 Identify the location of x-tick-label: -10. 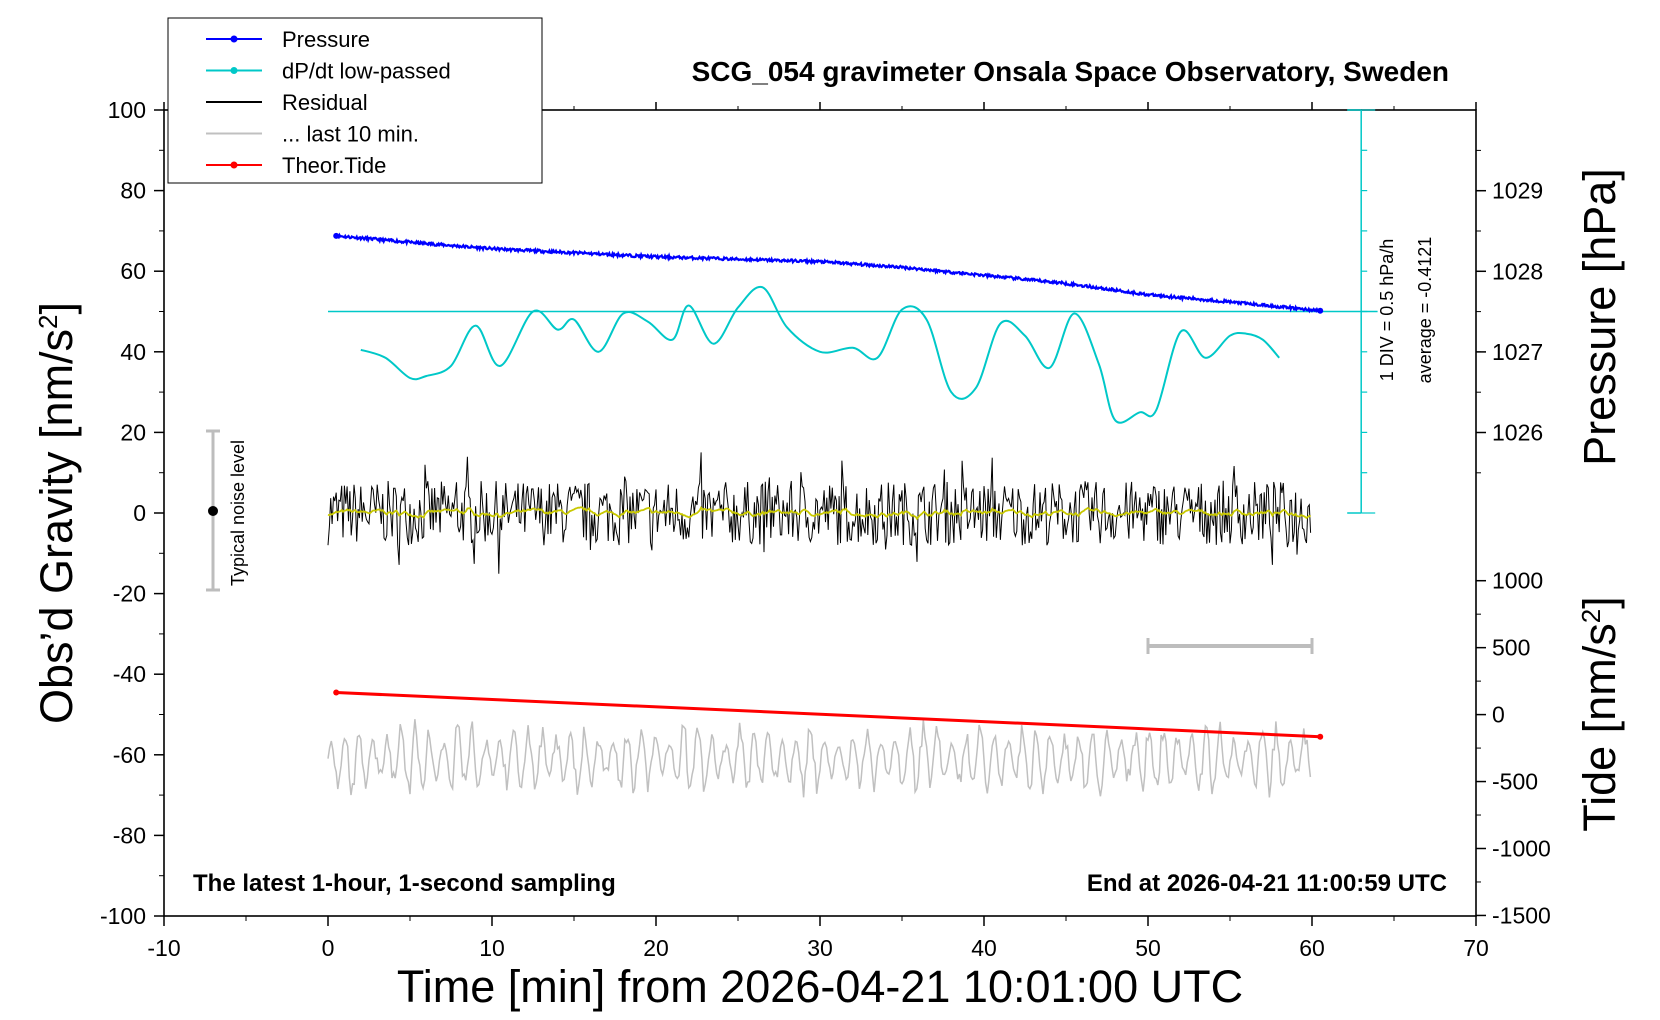
(163, 948).